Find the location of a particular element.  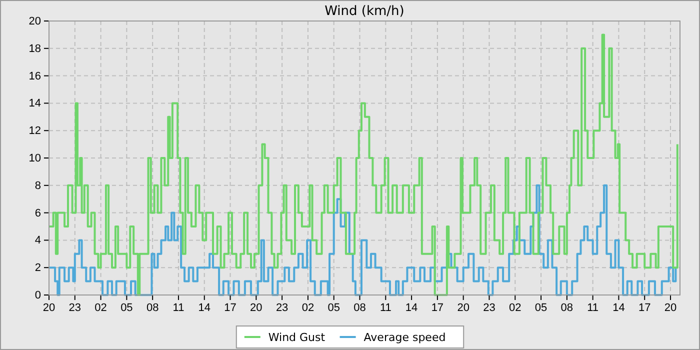

y-tick-label: 10 is located at coordinates (34, 158).